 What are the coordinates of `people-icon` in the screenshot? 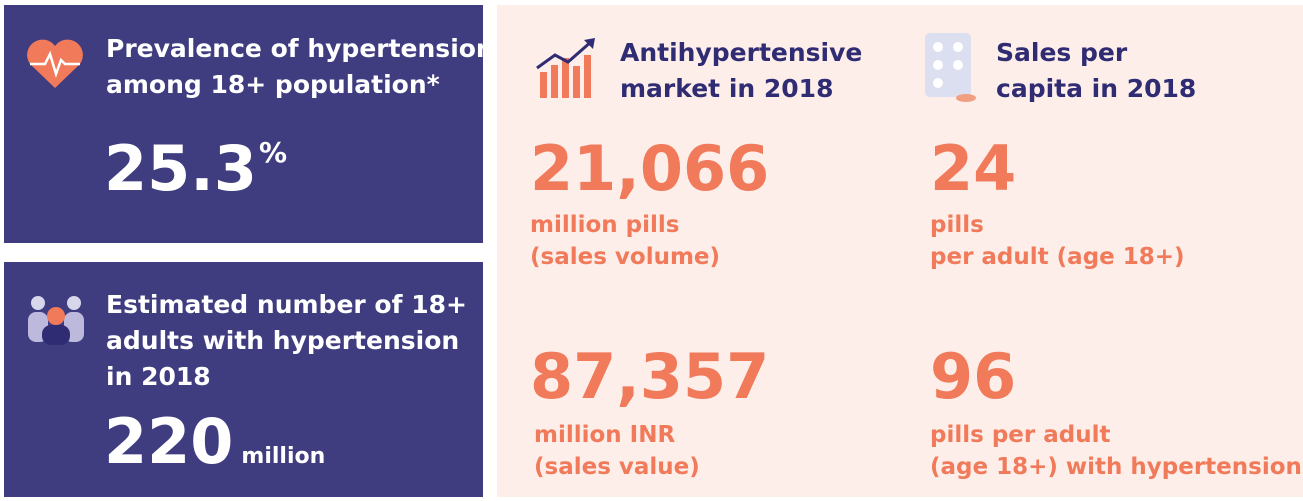 It's located at (56, 320).